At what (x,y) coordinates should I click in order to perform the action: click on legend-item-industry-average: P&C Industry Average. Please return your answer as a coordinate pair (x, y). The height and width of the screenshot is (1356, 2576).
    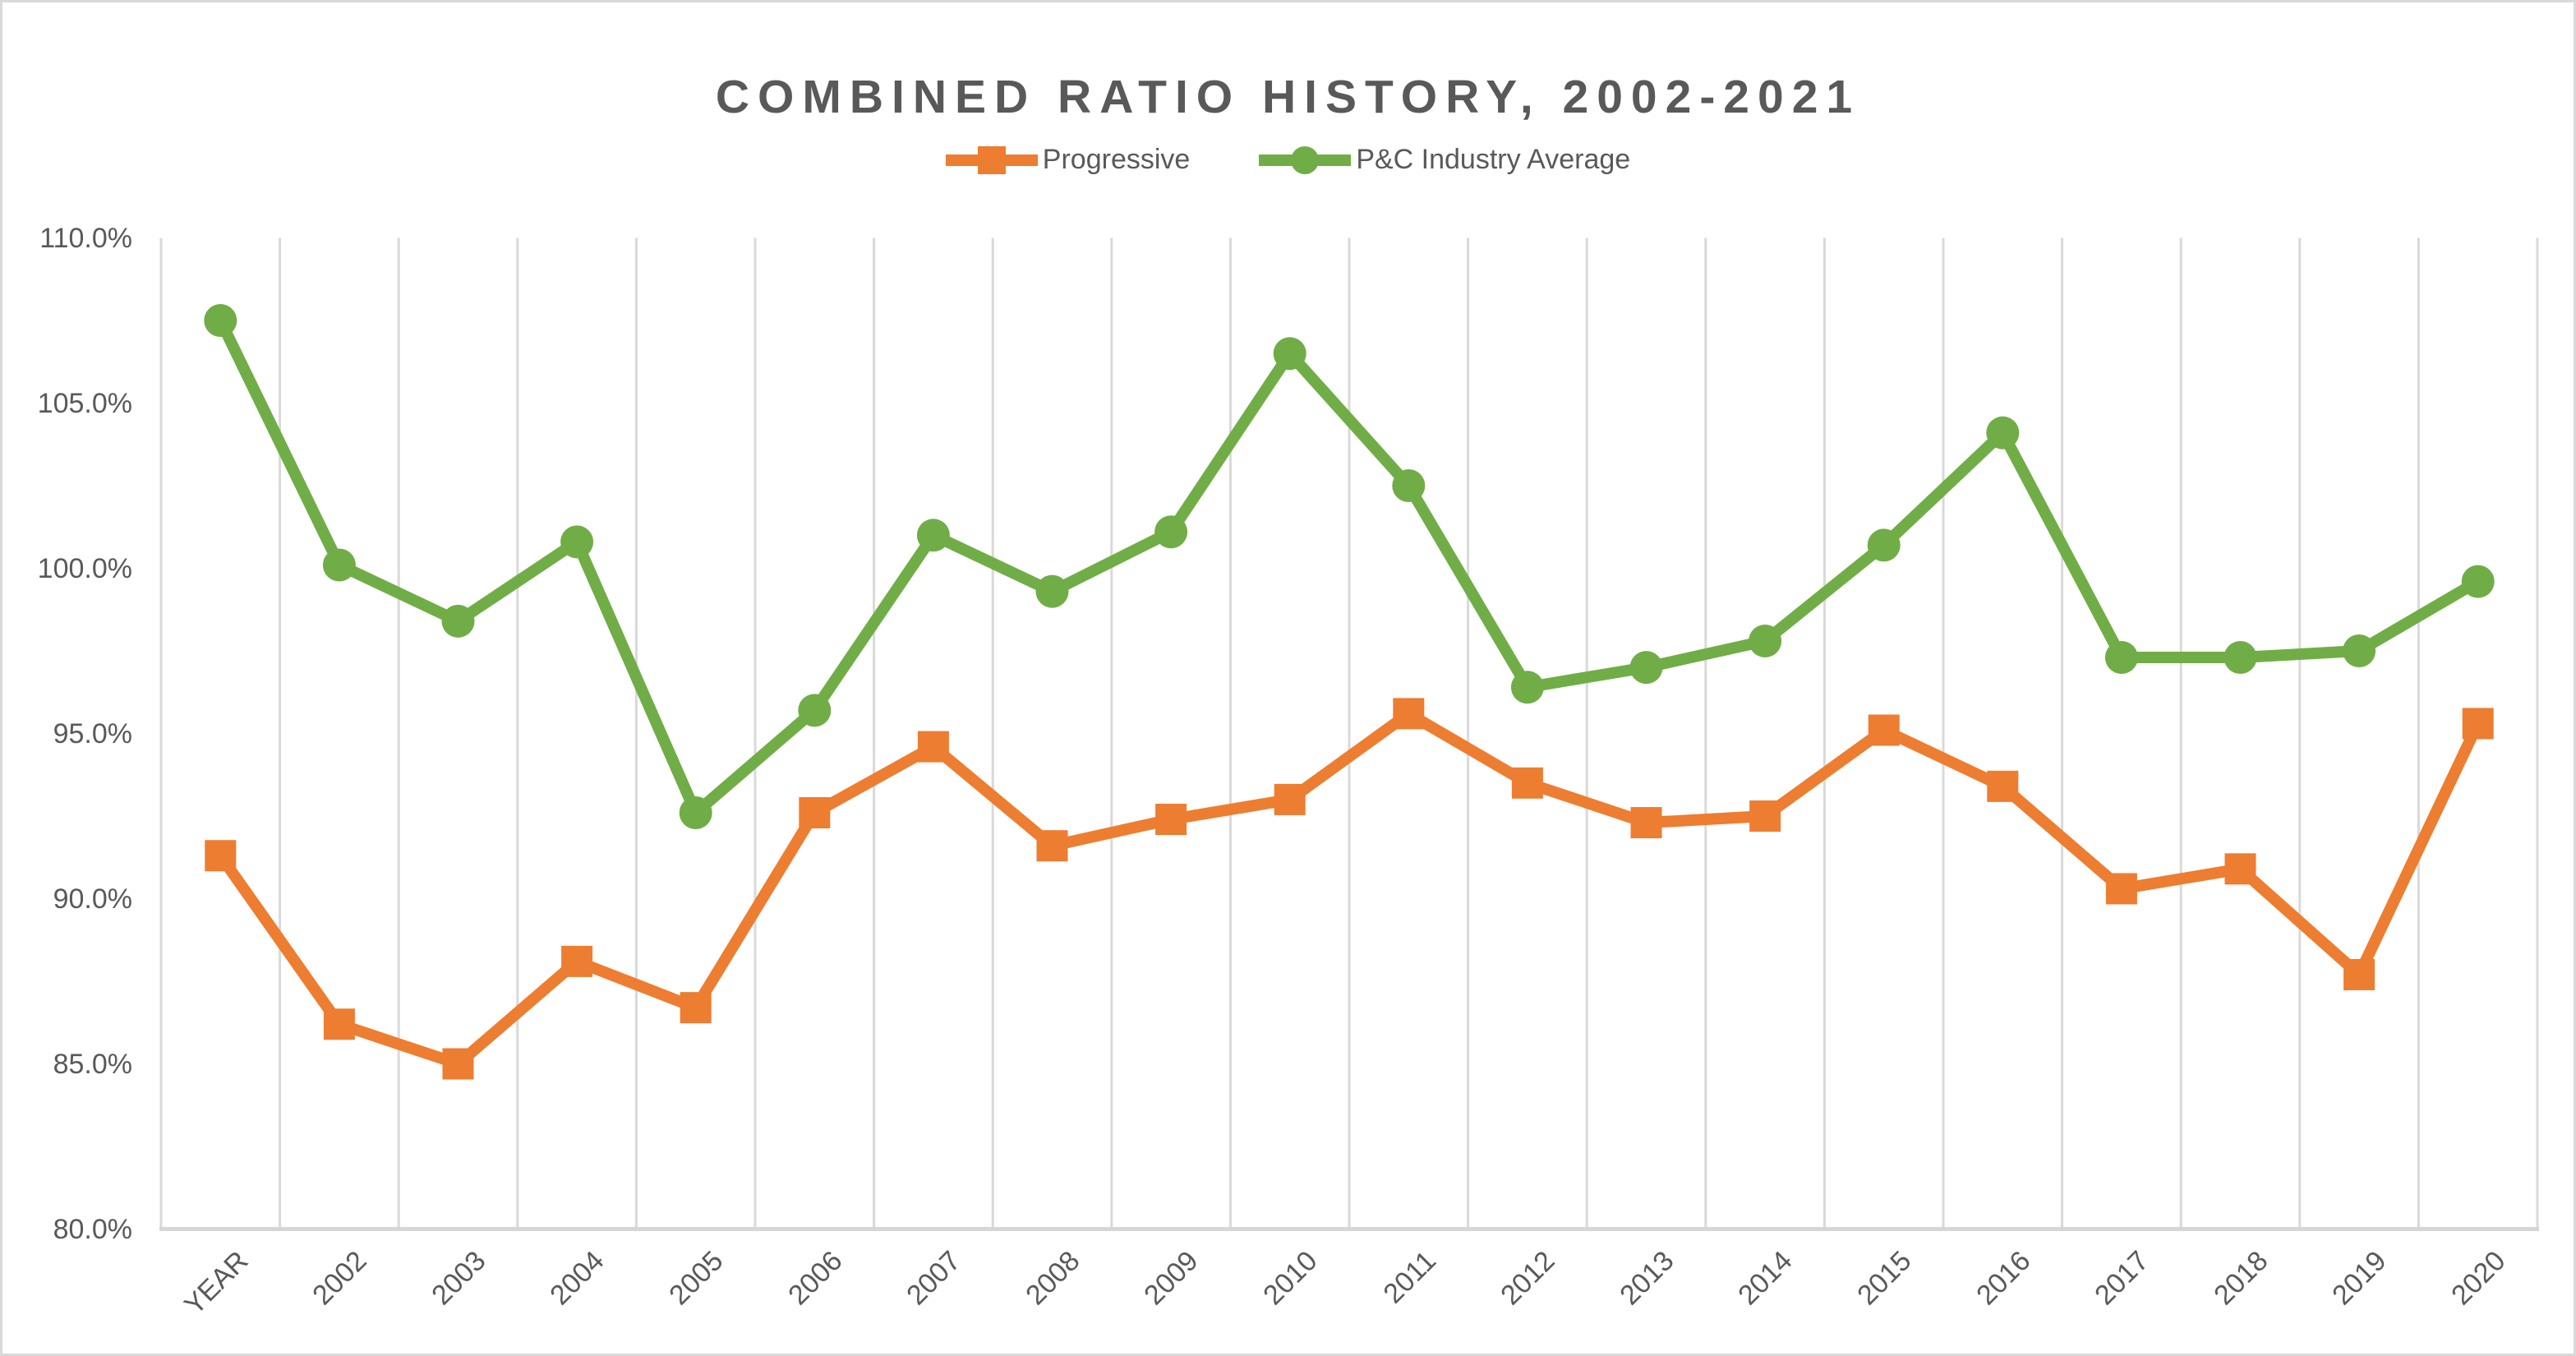
    Looking at the image, I should click on (1444, 160).